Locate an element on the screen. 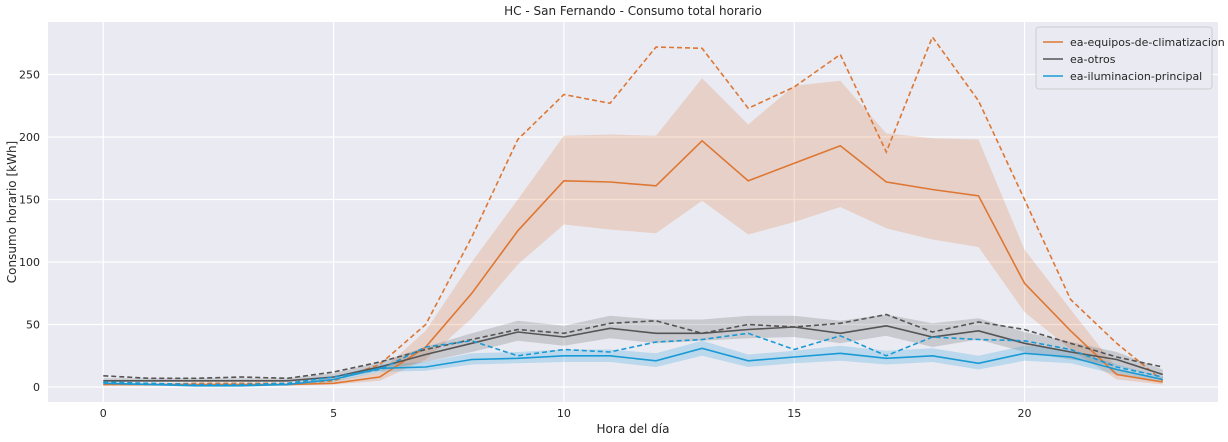 The image size is (1228, 442). max-line-ea-iluminacion-principal is located at coordinates (633, 359).